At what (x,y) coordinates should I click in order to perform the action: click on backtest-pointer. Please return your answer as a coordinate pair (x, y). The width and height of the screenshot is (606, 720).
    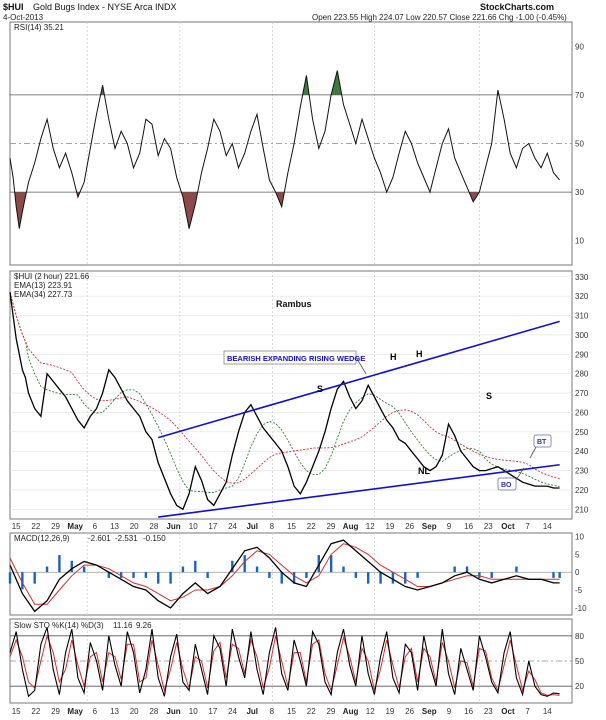
    Looking at the image, I should click on (533, 452).